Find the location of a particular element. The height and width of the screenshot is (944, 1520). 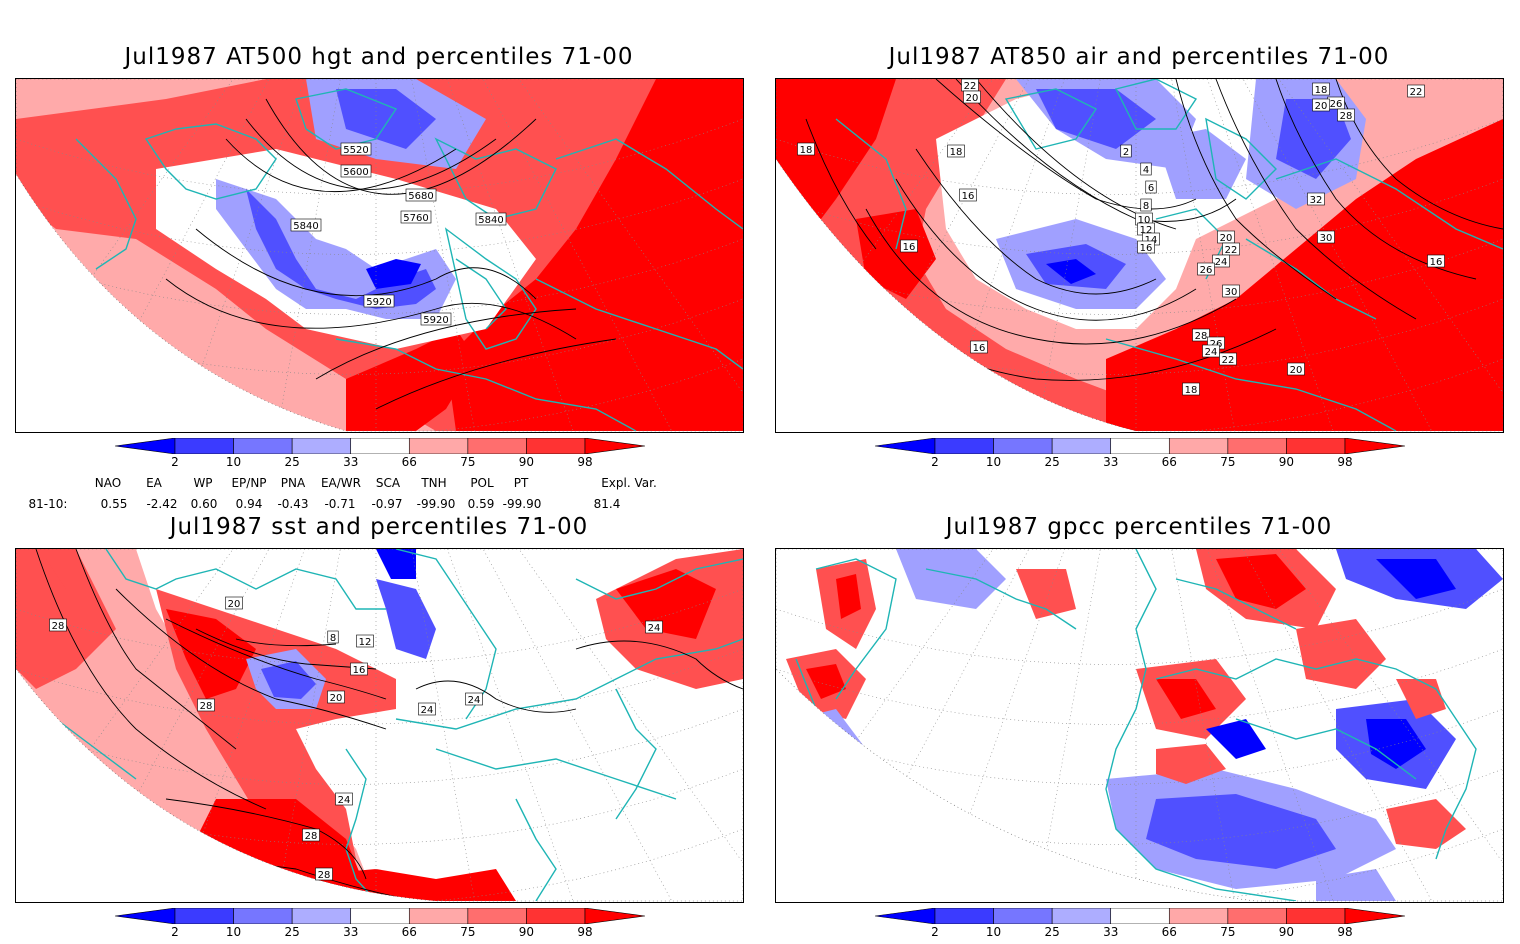

contour-label-32: 20 is located at coordinates (1321, 105).